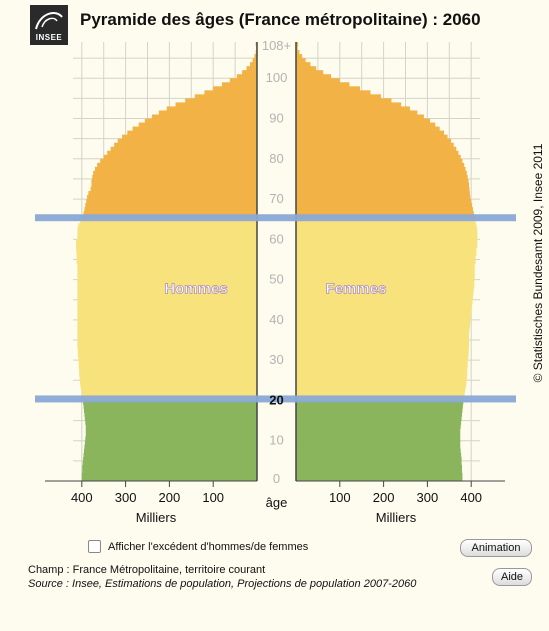 The height and width of the screenshot is (631, 549). I want to click on age-tick-label: 100, so click(277, 77).